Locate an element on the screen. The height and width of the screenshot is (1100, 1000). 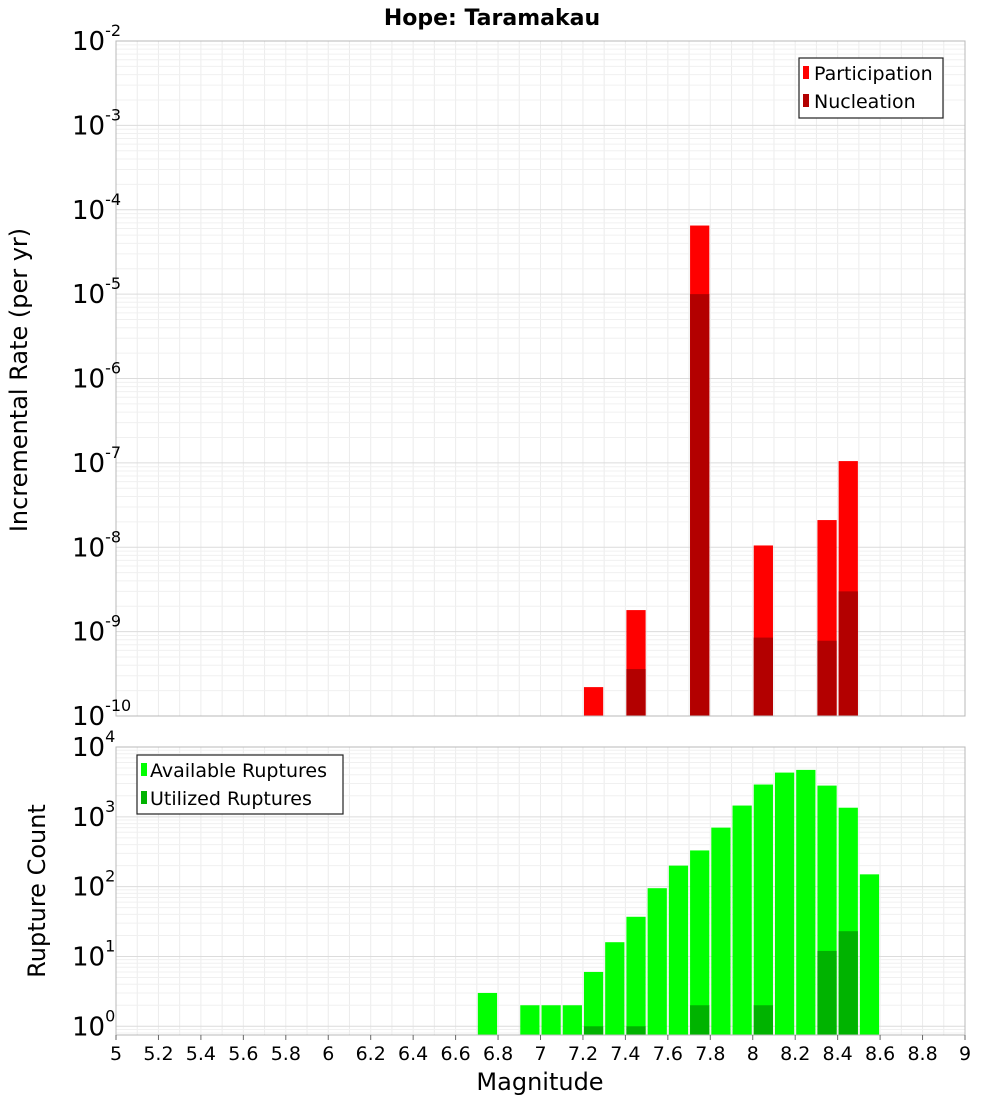
rate-legend: Participation Nucleation is located at coordinates (871, 88).